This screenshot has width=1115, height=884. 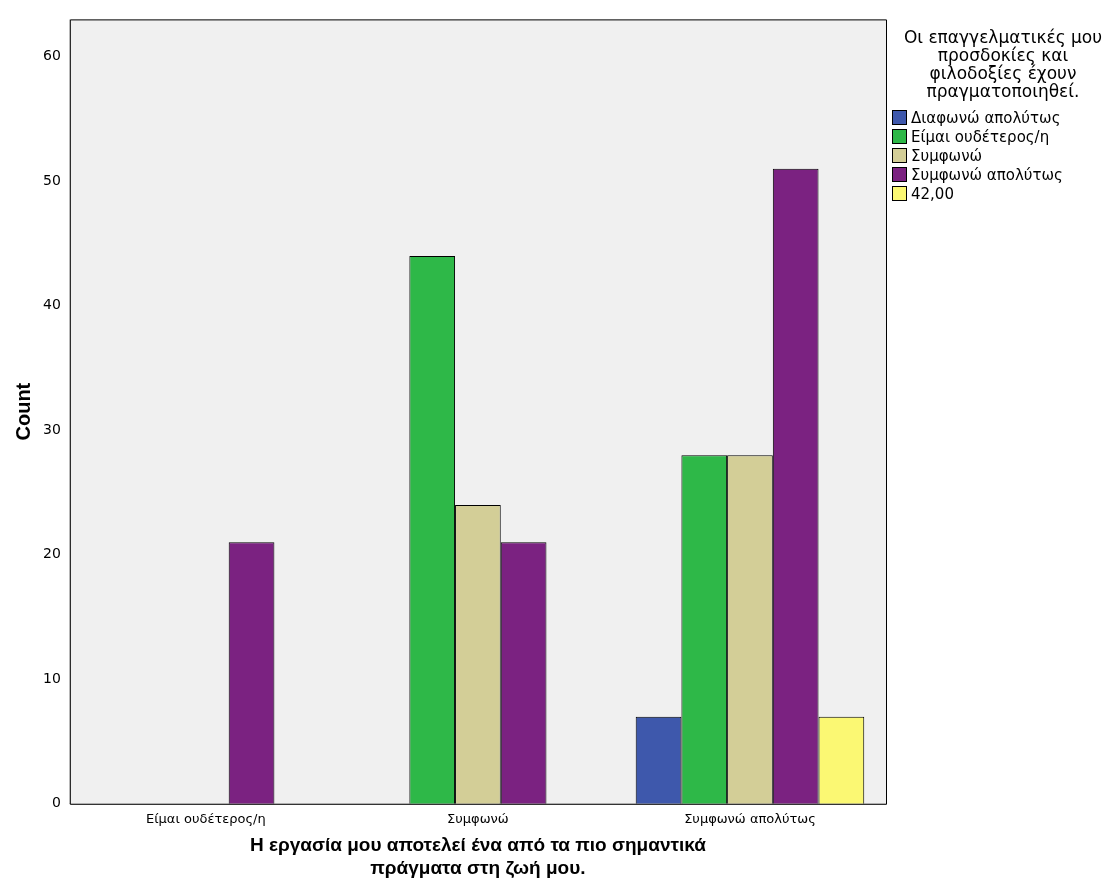 What do you see at coordinates (51, 428) in the screenshot?
I see `y-tick-label: 30` at bounding box center [51, 428].